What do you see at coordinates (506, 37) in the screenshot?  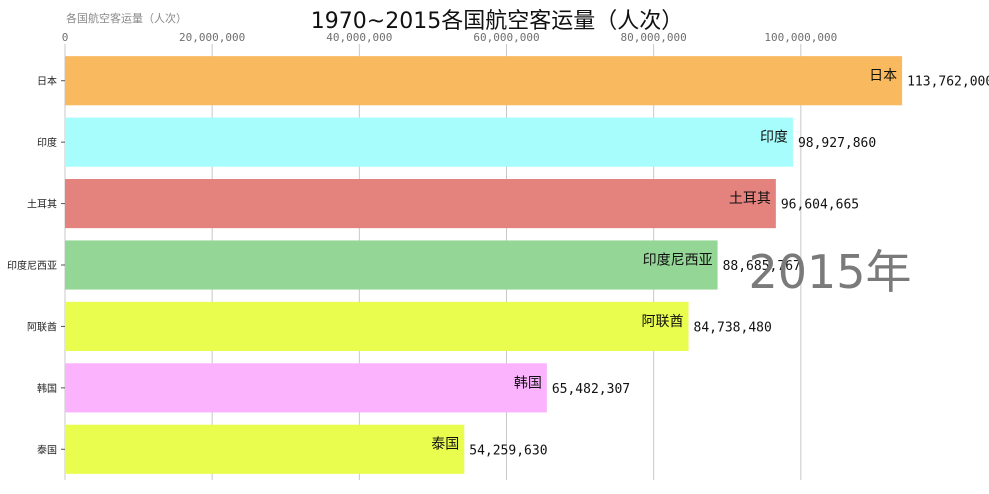 I see `x-tick-label: 60,000,000` at bounding box center [506, 37].